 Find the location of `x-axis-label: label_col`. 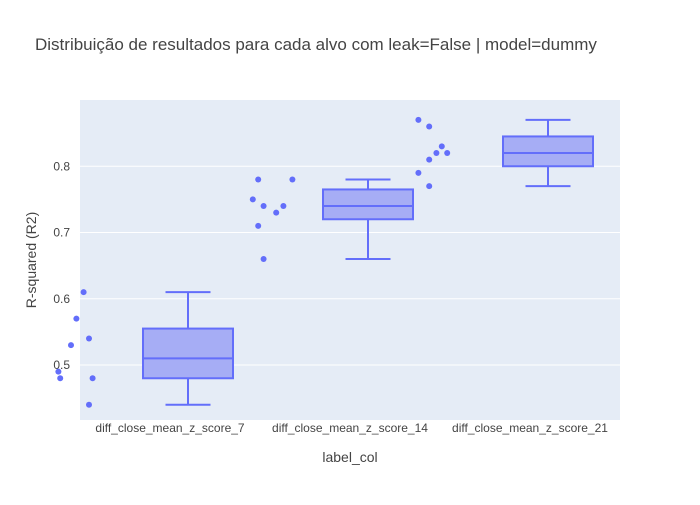

x-axis-label: label_col is located at coordinates (349, 457).